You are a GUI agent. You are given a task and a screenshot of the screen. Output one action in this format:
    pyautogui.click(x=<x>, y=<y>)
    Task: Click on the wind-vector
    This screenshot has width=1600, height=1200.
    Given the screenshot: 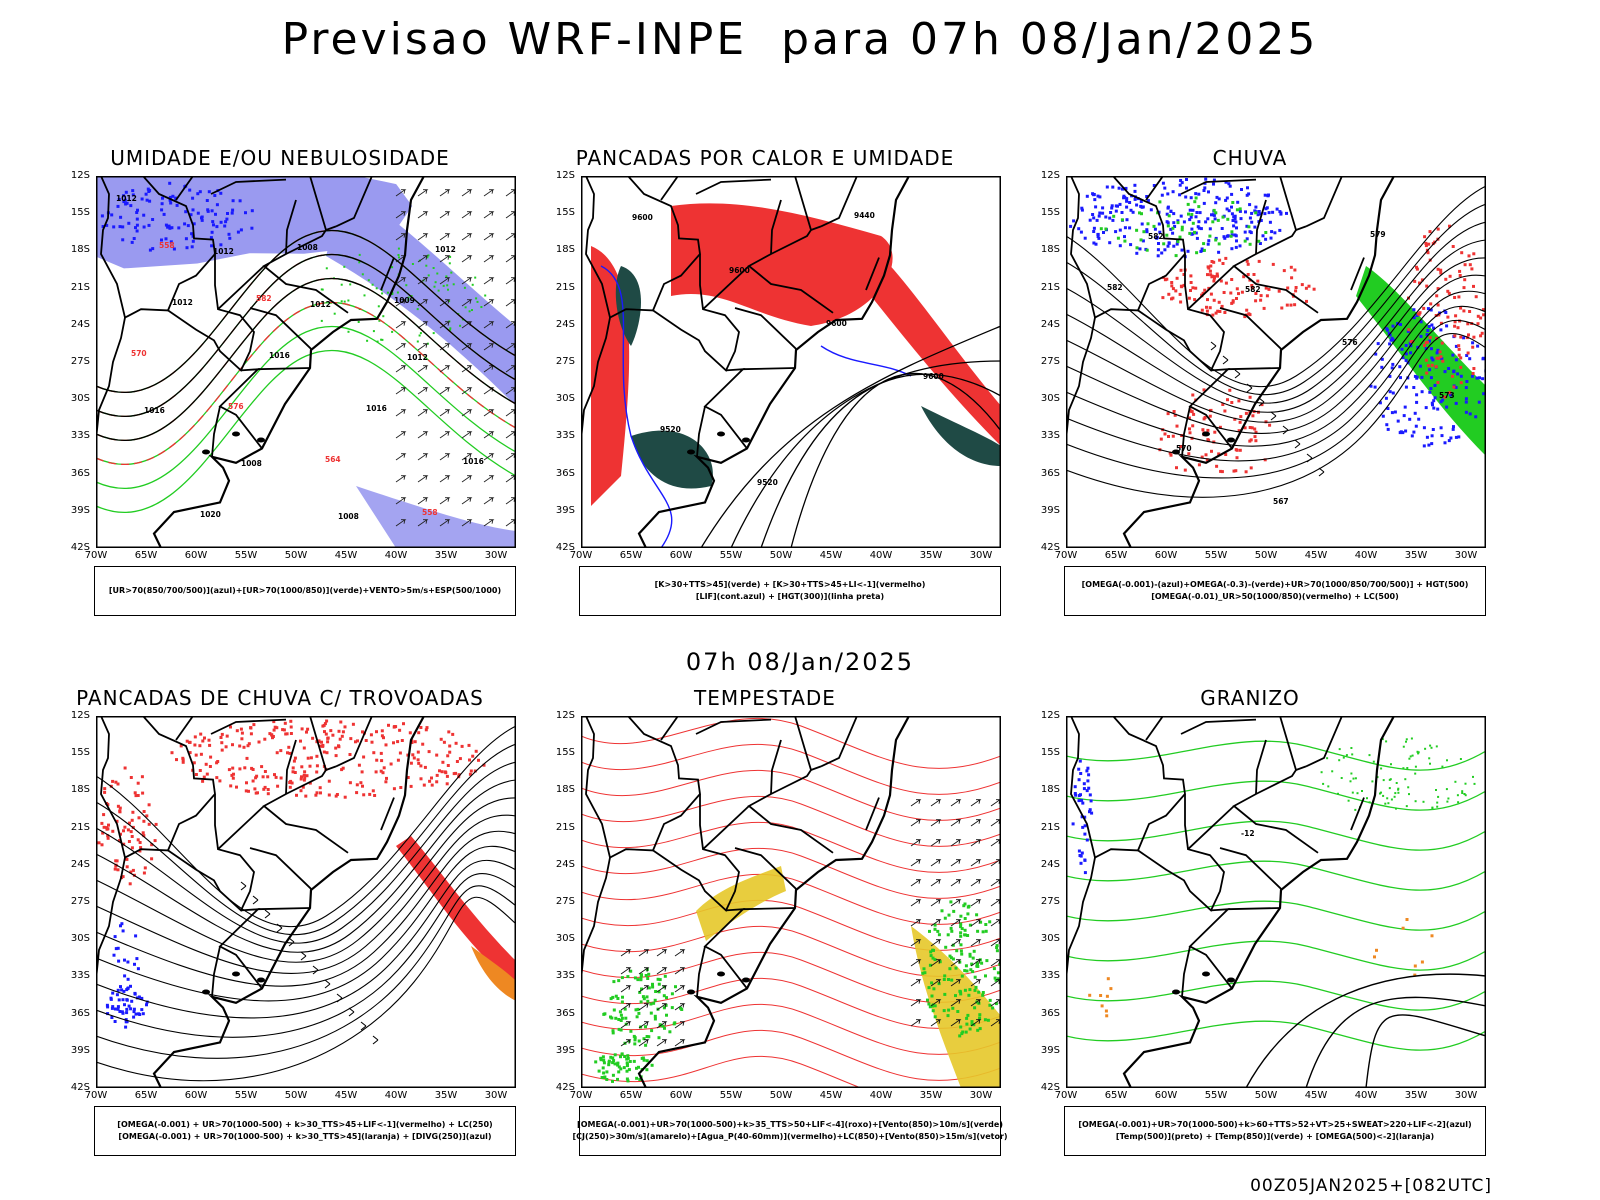 What is the action you would take?
    pyautogui.click(x=467, y=479)
    